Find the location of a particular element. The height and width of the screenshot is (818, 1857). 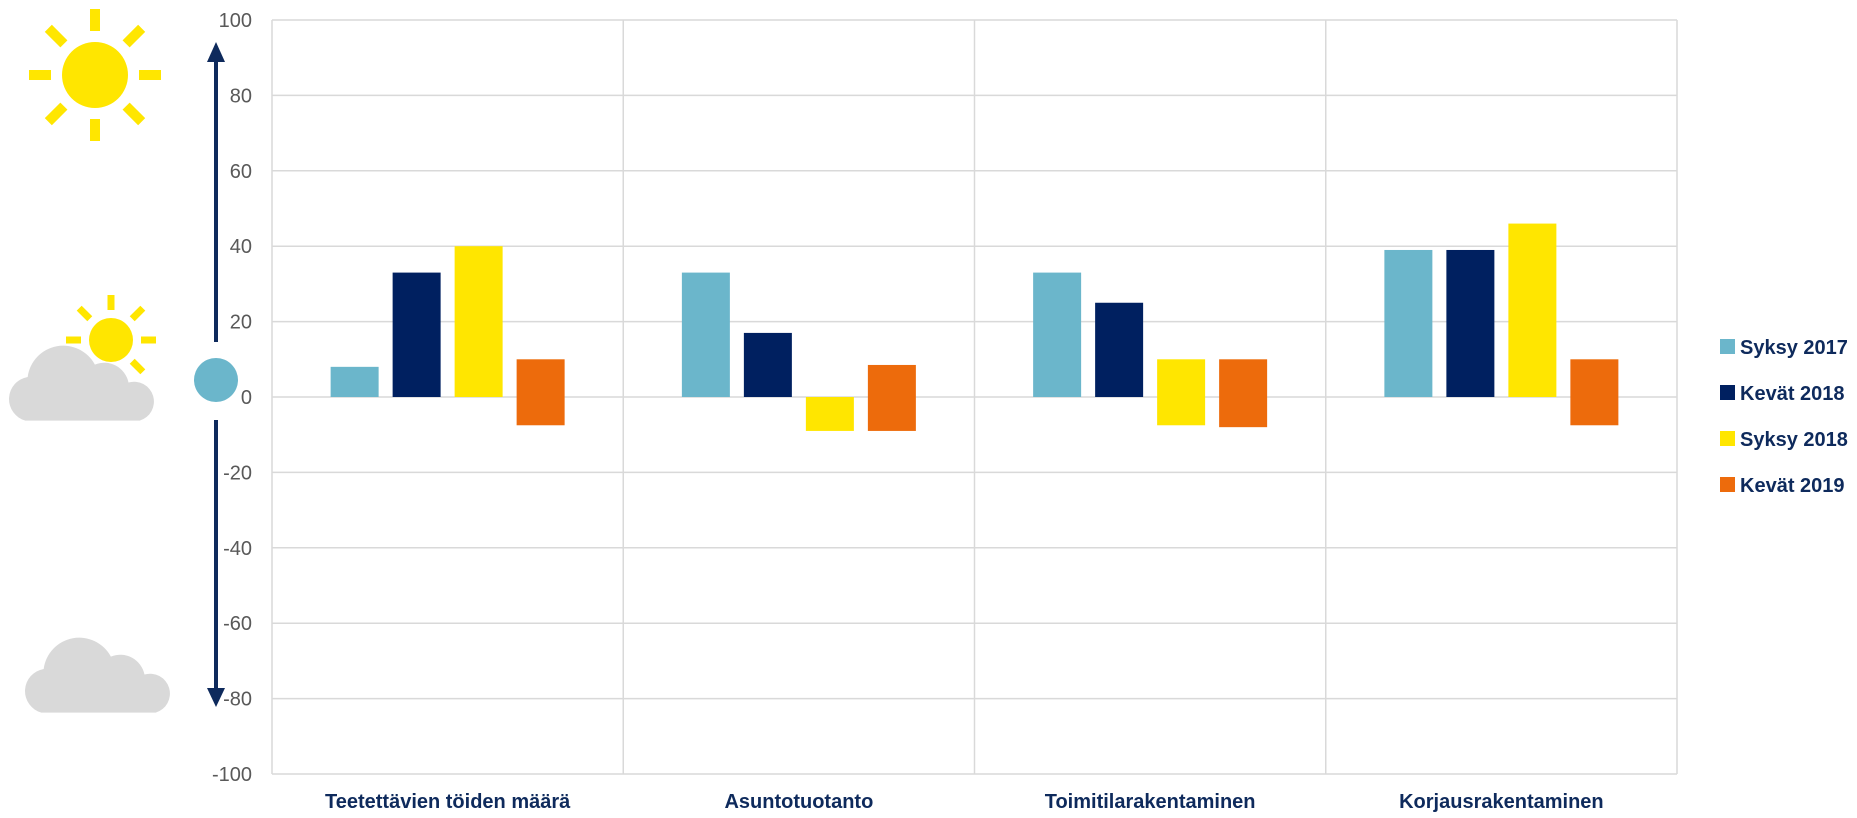

bar-syksy-2018-korjausrakentaminen is located at coordinates (1532, 310).